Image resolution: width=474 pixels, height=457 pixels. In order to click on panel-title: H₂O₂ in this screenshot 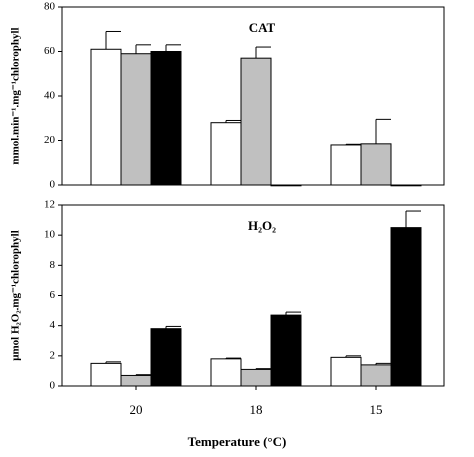, I will do `click(262, 225)`.